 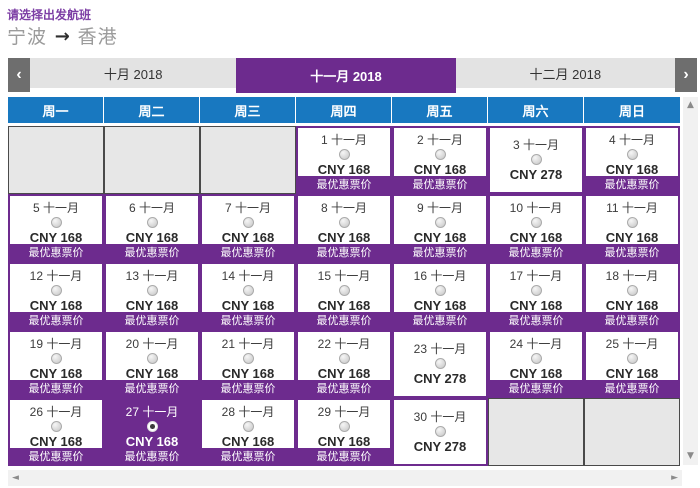 What do you see at coordinates (56, 412) in the screenshot?
I see `fare-date: 26 十一月` at bounding box center [56, 412].